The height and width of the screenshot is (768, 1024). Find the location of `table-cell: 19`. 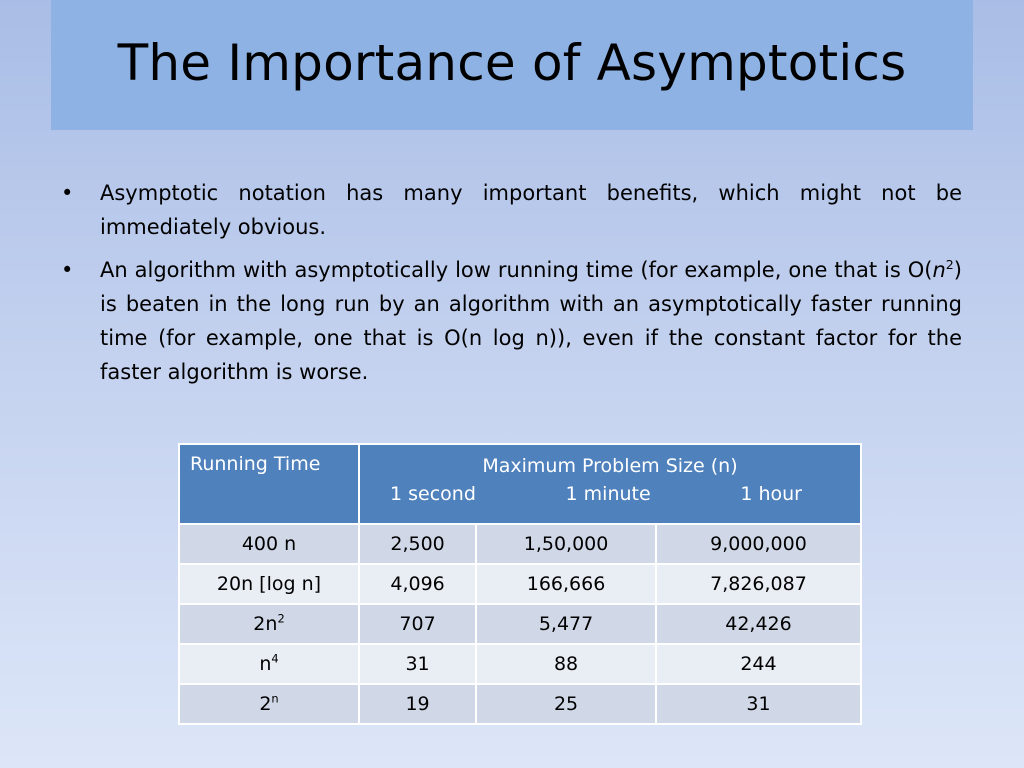

table-cell: 19 is located at coordinates (417, 704).